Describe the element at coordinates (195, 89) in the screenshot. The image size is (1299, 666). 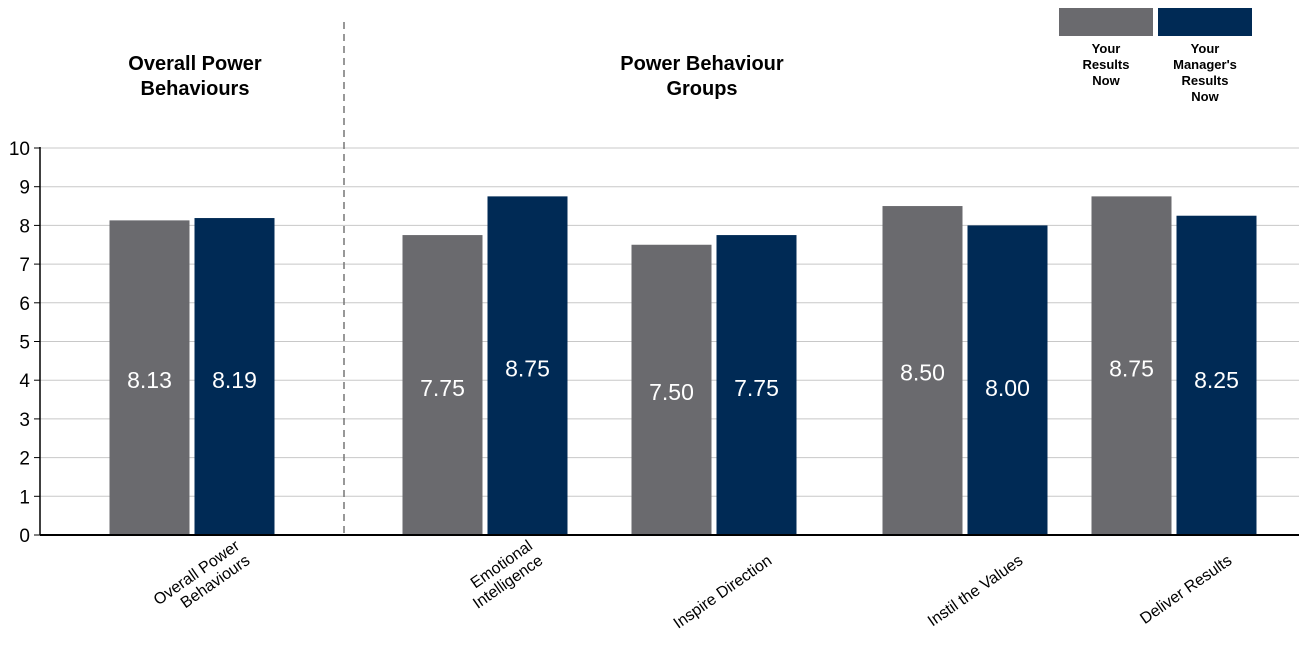
I see `section-title-overall: Behaviours` at that location.